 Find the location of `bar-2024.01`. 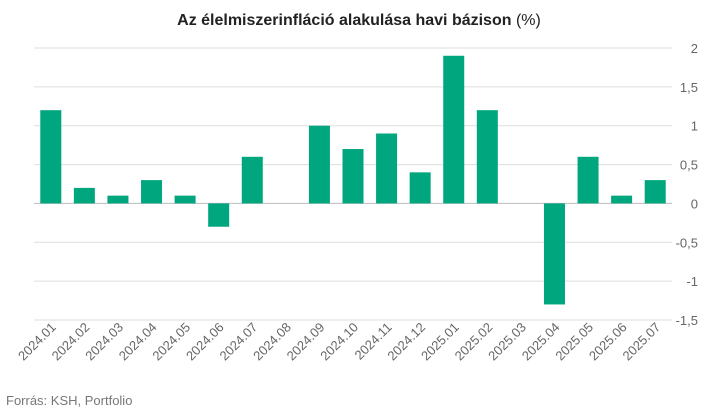

bar-2024.01 is located at coordinates (51, 157).